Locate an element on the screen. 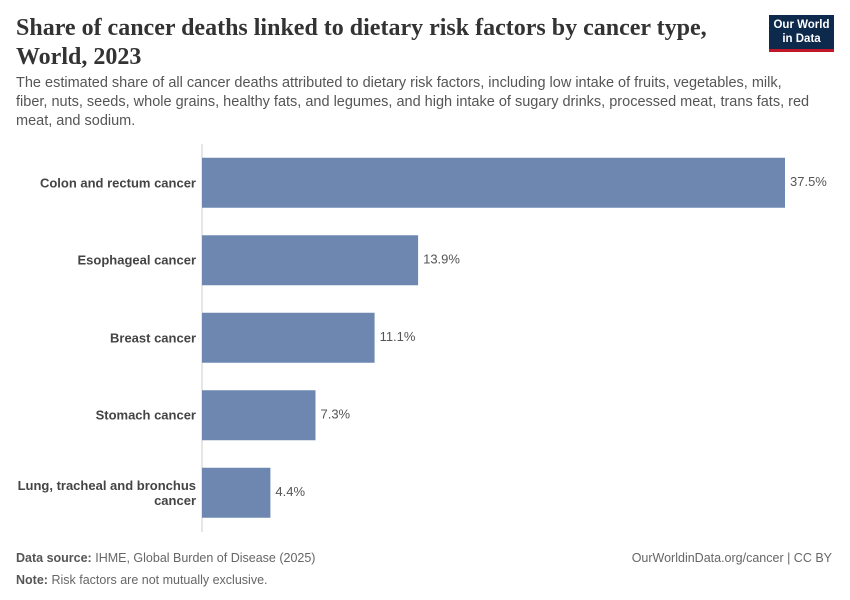 This screenshot has width=850, height=600. category-label: Esophageal cancer is located at coordinates (137, 260).